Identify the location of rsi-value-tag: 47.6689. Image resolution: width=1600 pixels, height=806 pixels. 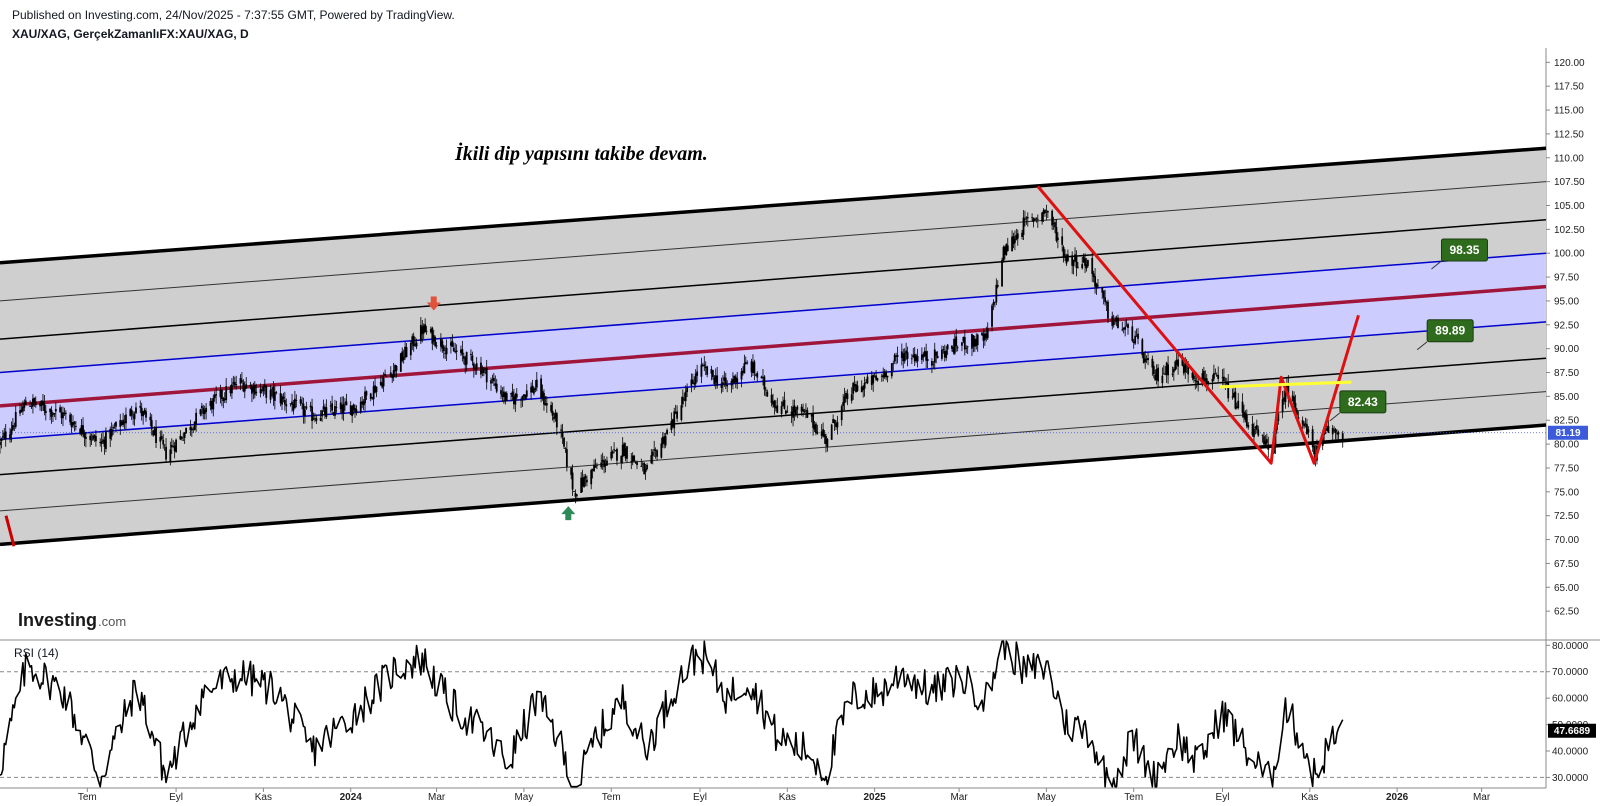
(1572, 730).